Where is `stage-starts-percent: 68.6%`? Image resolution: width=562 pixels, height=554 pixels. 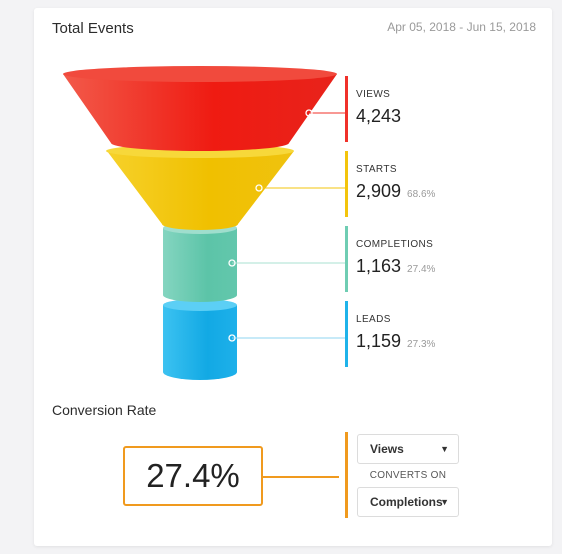 stage-starts-percent: 68.6% is located at coordinates (421, 194).